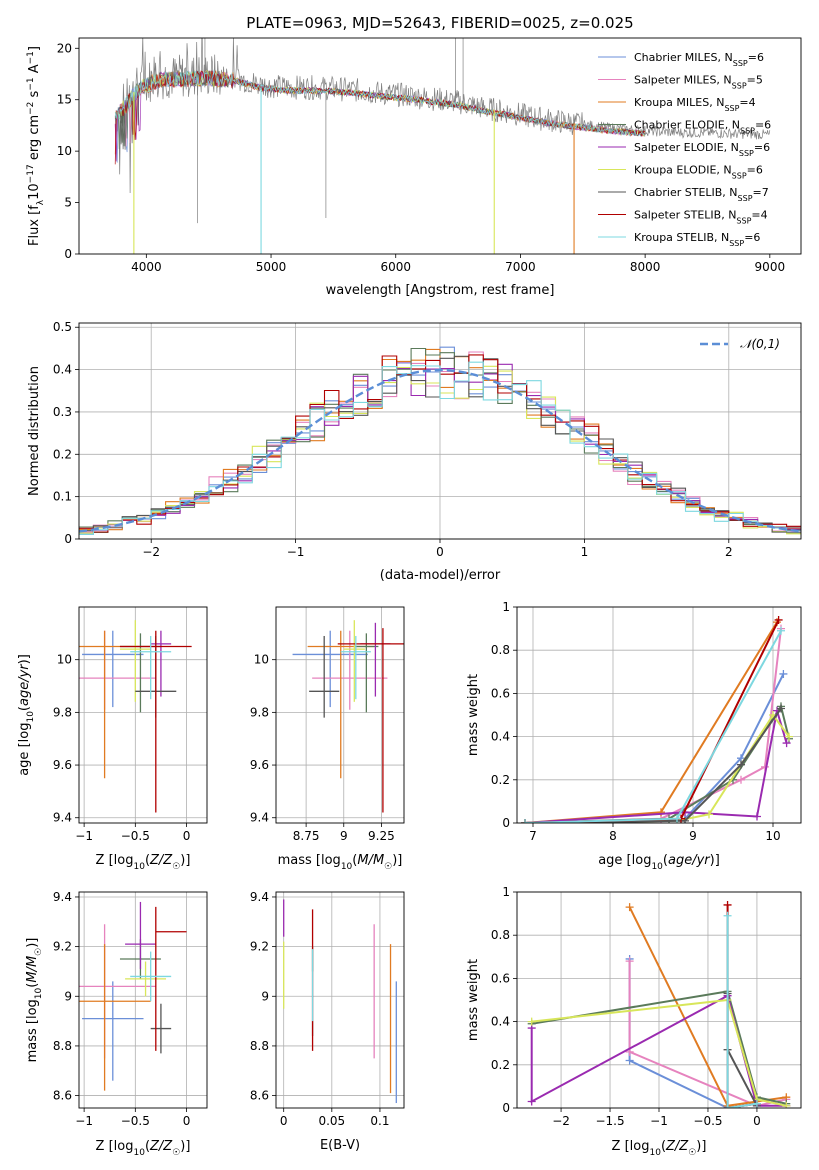  What do you see at coordinates (62, 327) in the screenshot?
I see `y-tick-label: 0.5` at bounding box center [62, 327].